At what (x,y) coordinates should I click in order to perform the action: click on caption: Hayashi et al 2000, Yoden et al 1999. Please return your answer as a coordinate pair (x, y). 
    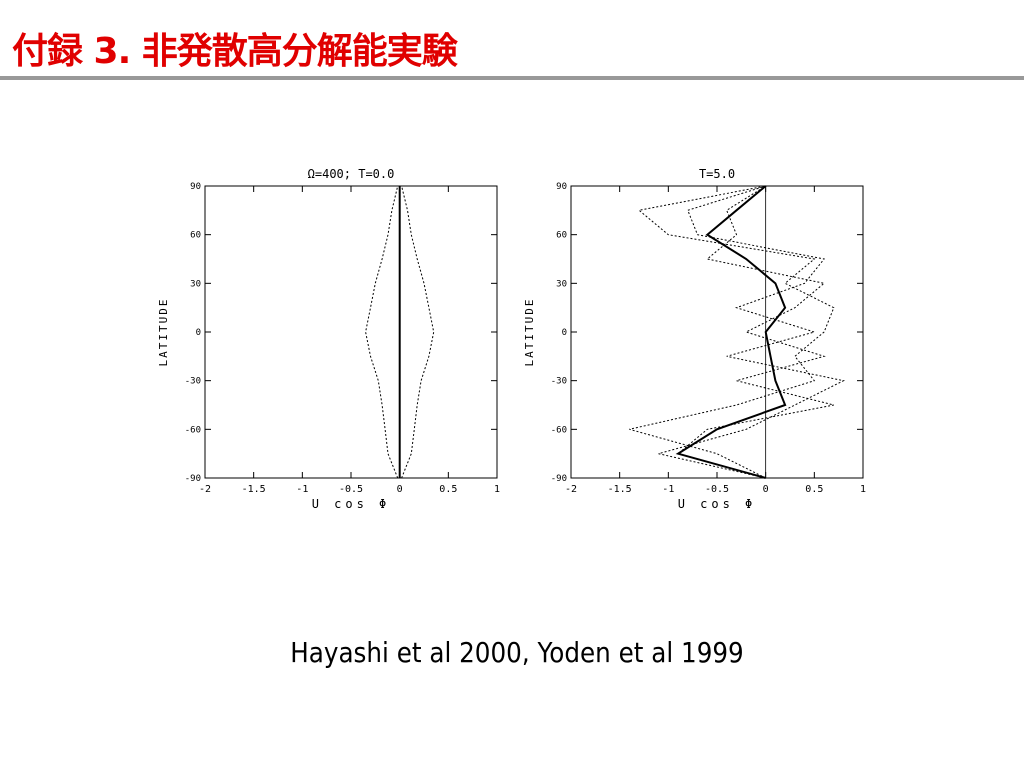
    Looking at the image, I should click on (517, 652).